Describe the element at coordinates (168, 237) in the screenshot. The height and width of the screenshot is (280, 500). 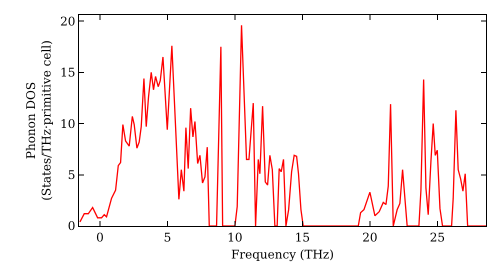
I see `x-tick-label: 5` at that location.